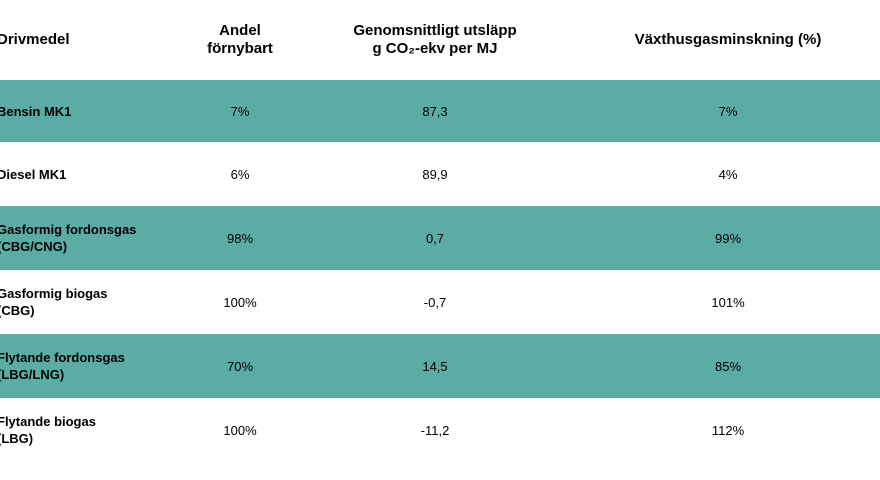 This screenshot has width=880, height=480. Describe the element at coordinates (48, 421) in the screenshot. I see `cell-text: Flytande biogas` at that location.